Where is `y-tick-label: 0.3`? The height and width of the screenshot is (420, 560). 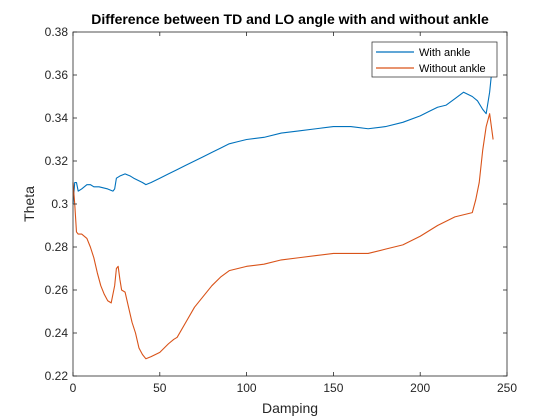
y-tick-label: 0.3 is located at coordinates (59, 204).